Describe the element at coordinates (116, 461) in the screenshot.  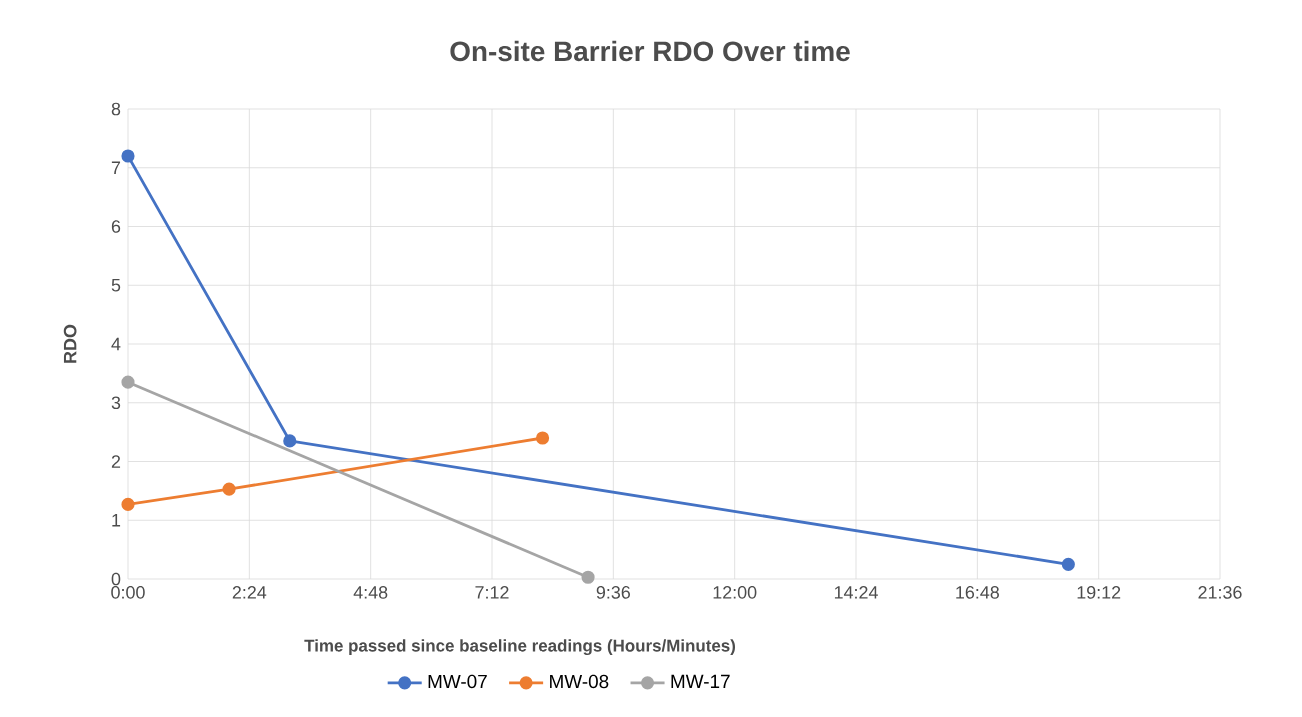
I see `y-tick-label: 2` at that location.